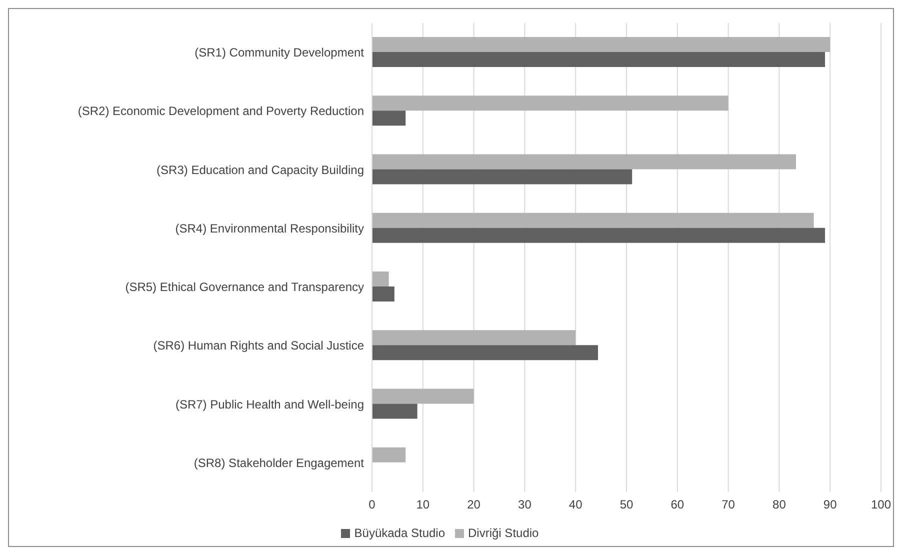 Image resolution: width=902 pixels, height=555 pixels. What do you see at coordinates (677, 505) in the screenshot?
I see `x-tick-label: 60` at bounding box center [677, 505].